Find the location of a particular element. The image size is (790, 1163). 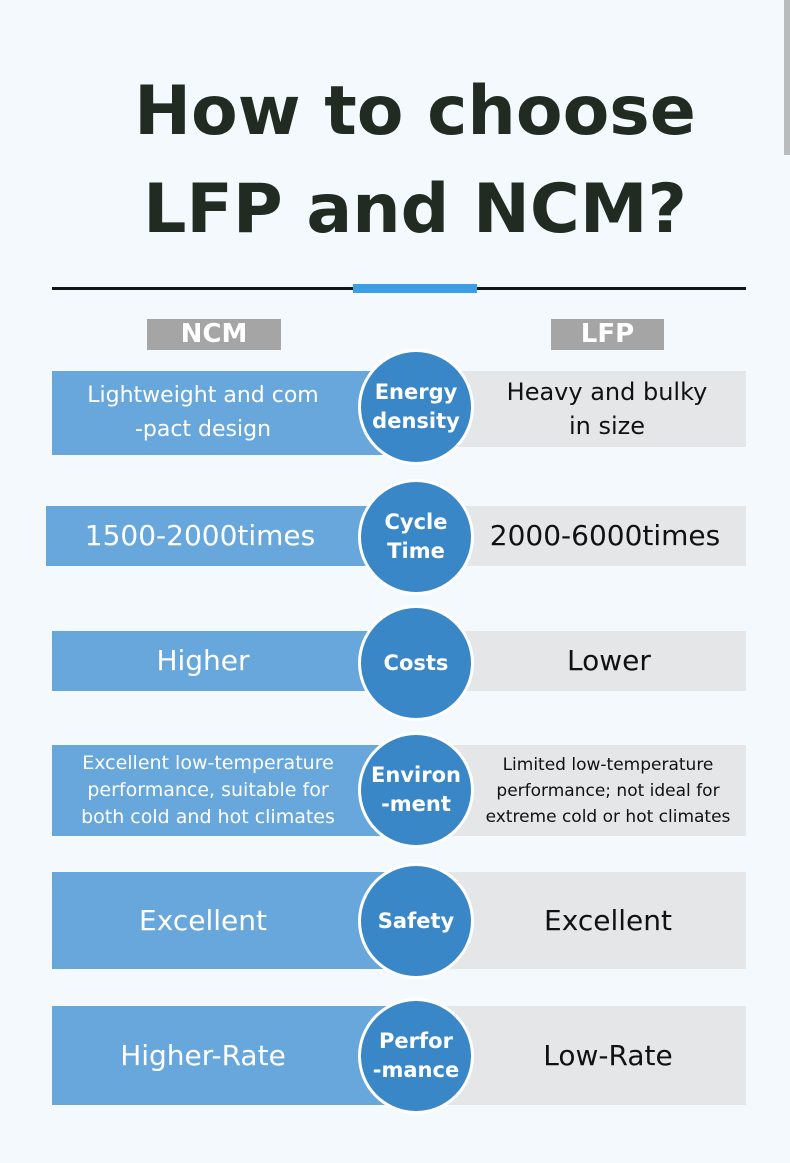

topic-label: Costs is located at coordinates (416, 662).